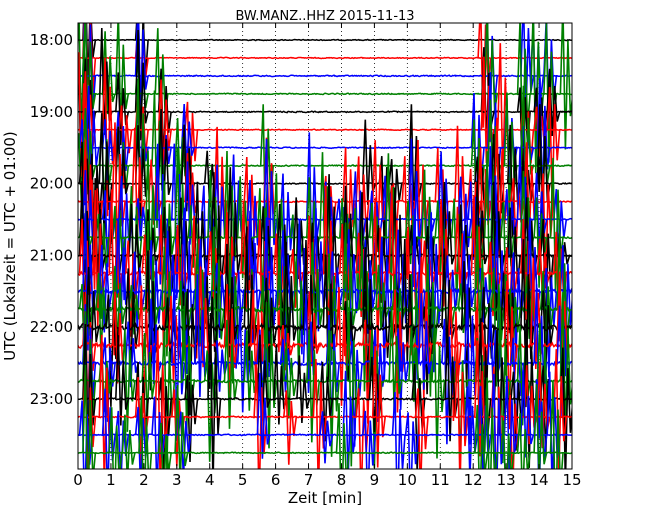 The width and height of the screenshot is (650, 520). I want to click on y-axis-label: UTC (Lokalzeit = UTC + 01:00), so click(10, 246).